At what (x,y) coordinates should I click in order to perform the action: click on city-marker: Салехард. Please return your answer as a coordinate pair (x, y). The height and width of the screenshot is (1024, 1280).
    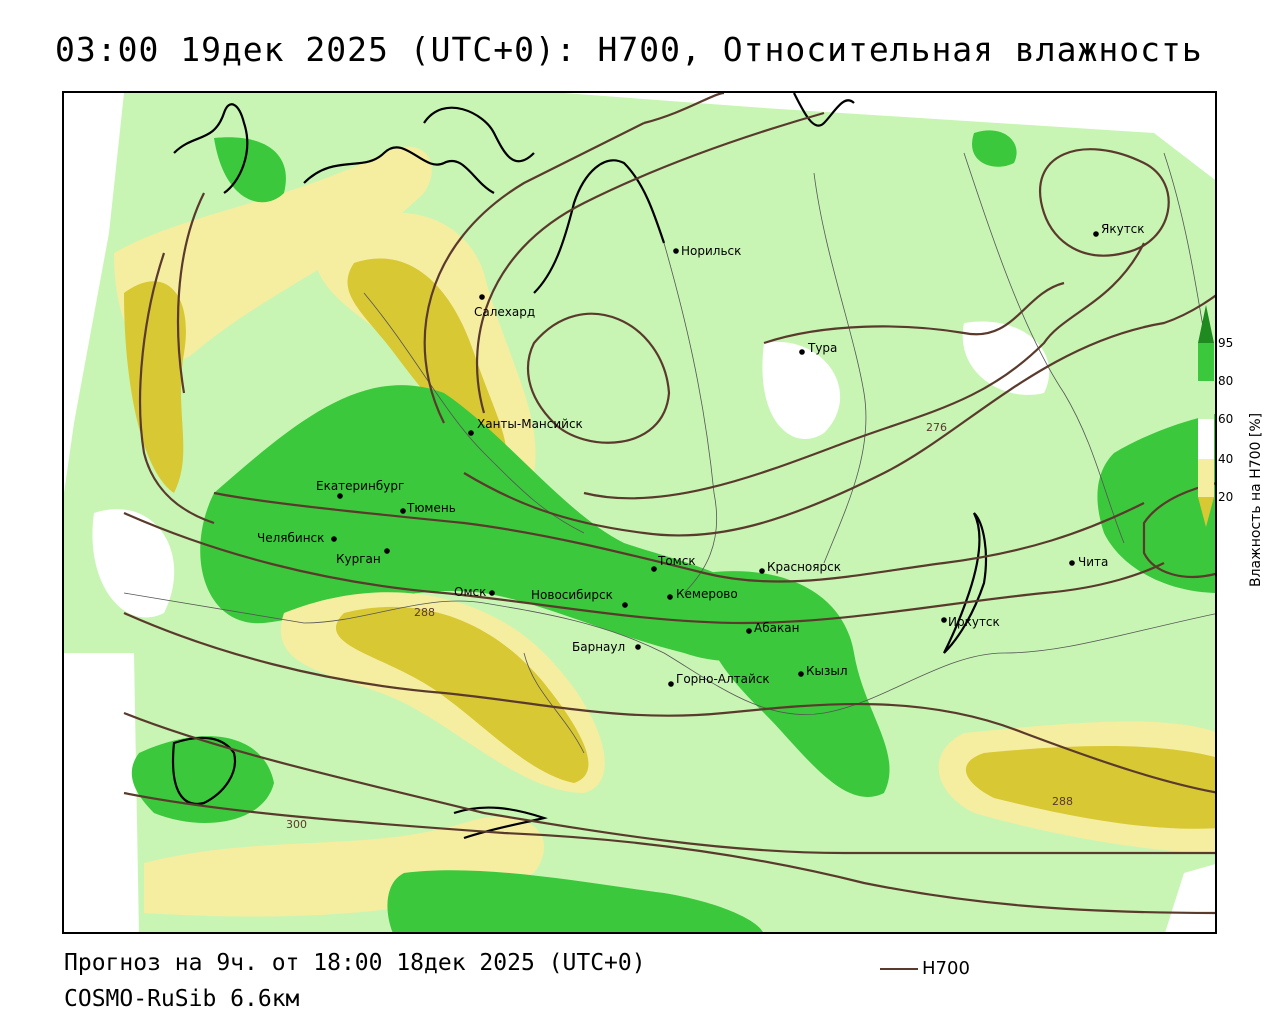
    Looking at the image, I should click on (504, 306).